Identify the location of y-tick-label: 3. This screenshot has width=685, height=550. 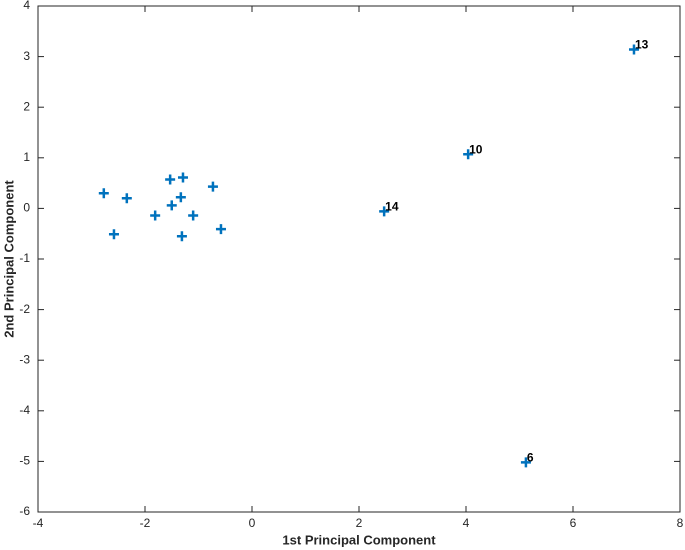
(26, 56).